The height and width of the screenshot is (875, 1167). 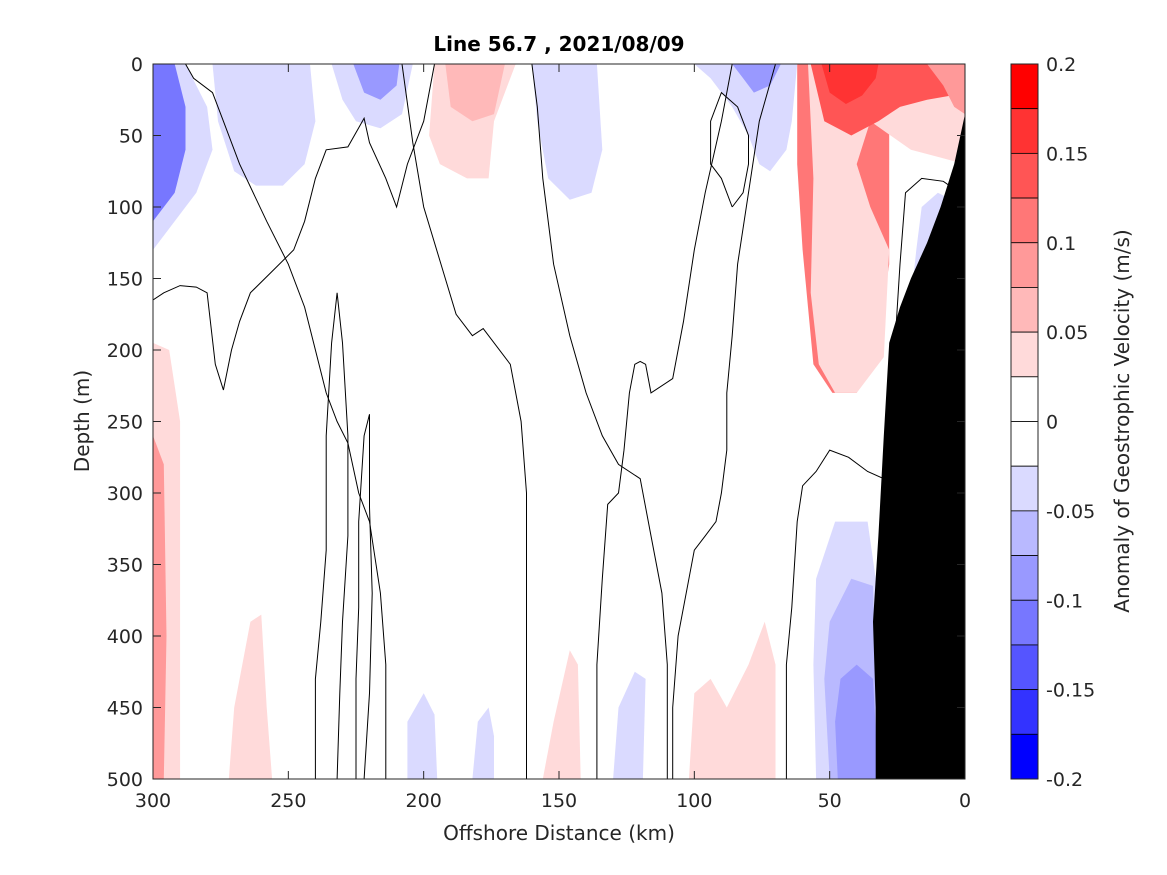 I want to click on bathymetry, so click(x=919, y=446).